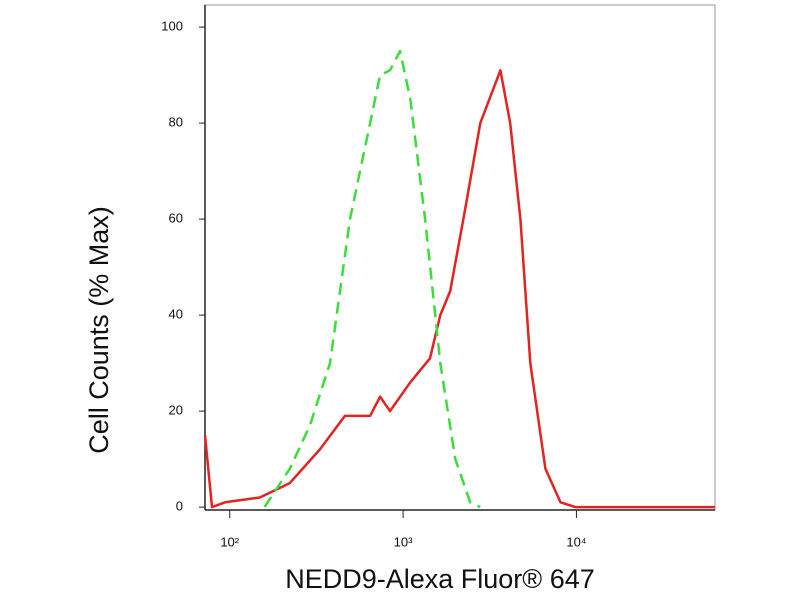 The image size is (800, 600). Describe the element at coordinates (440, 579) in the screenshot. I see `x-axis-title: NEDD9-Alexa Fluor® 647` at that location.